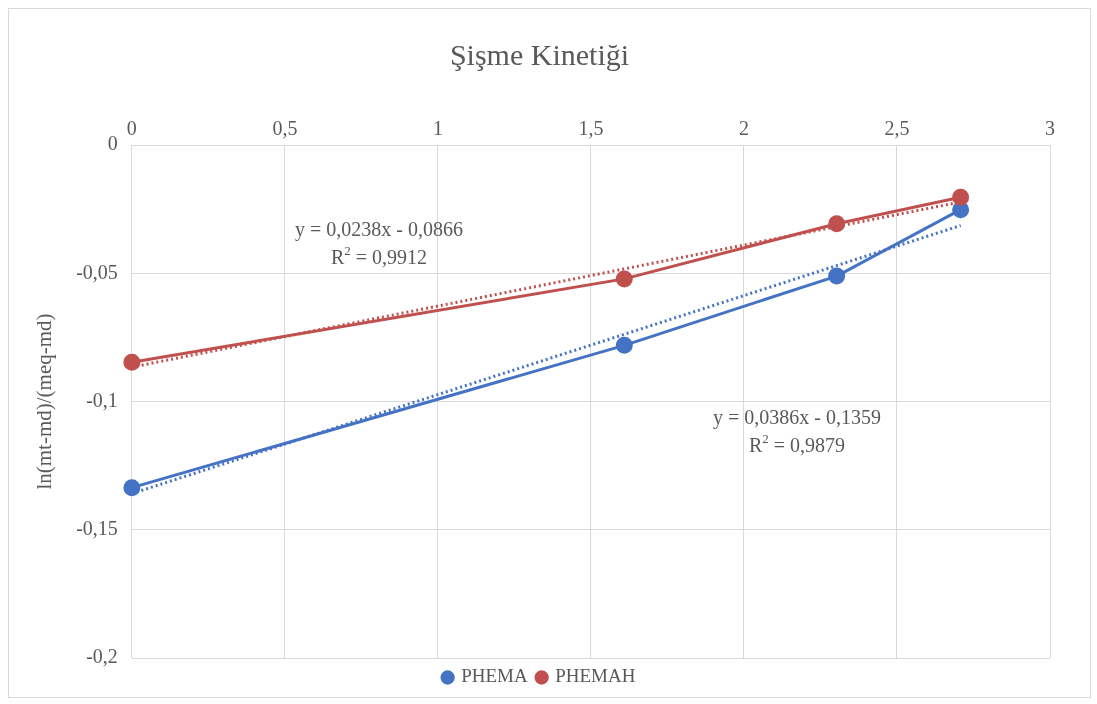 Image resolution: width=1097 pixels, height=704 pixels. What do you see at coordinates (112, 143) in the screenshot?
I see `y-tick-label: 0` at bounding box center [112, 143].